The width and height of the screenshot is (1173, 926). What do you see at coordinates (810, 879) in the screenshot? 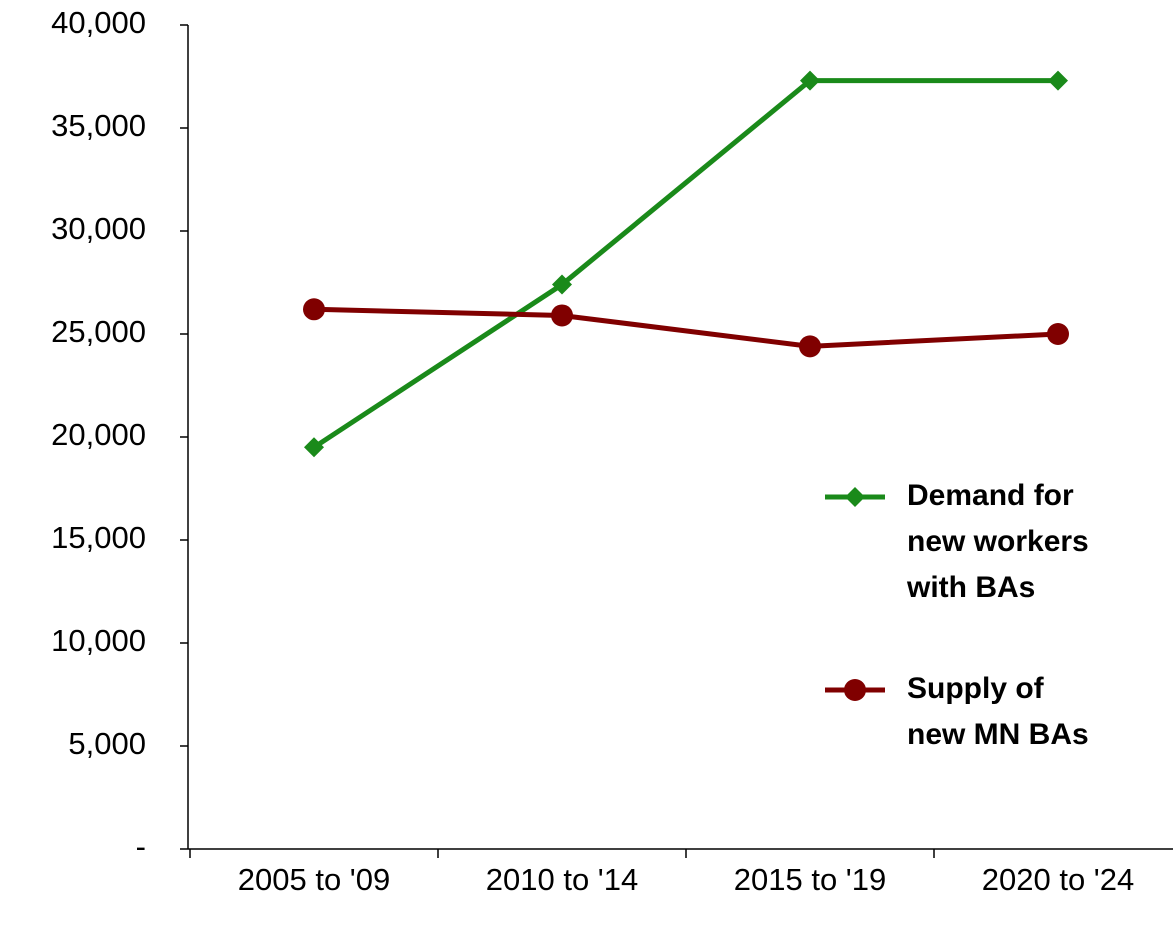
I see `x-tick-label: 2015 to '19` at bounding box center [810, 879].